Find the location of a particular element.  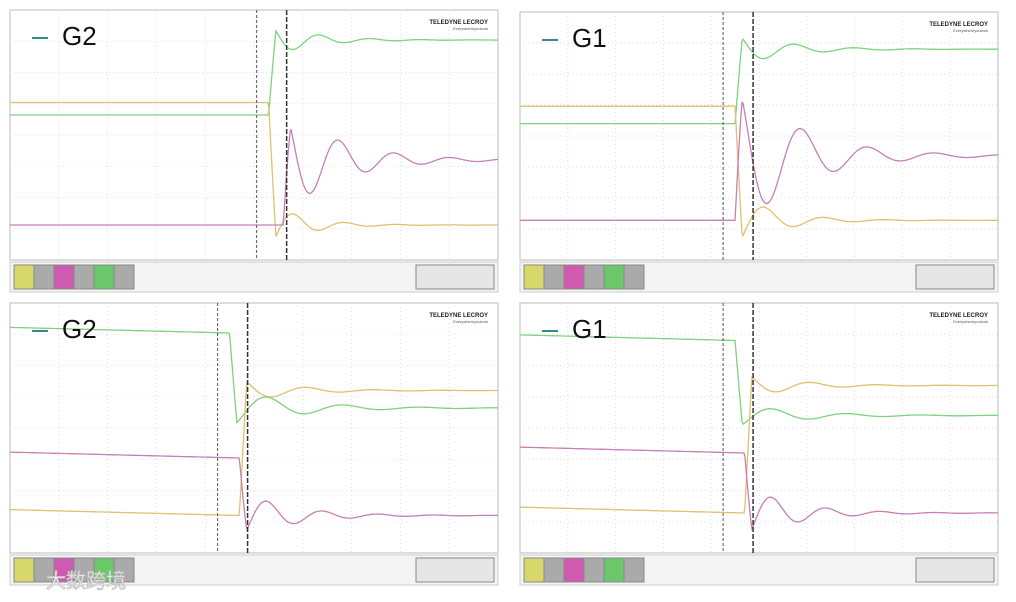

watermark: 大数跨境 is located at coordinates (86, 580).